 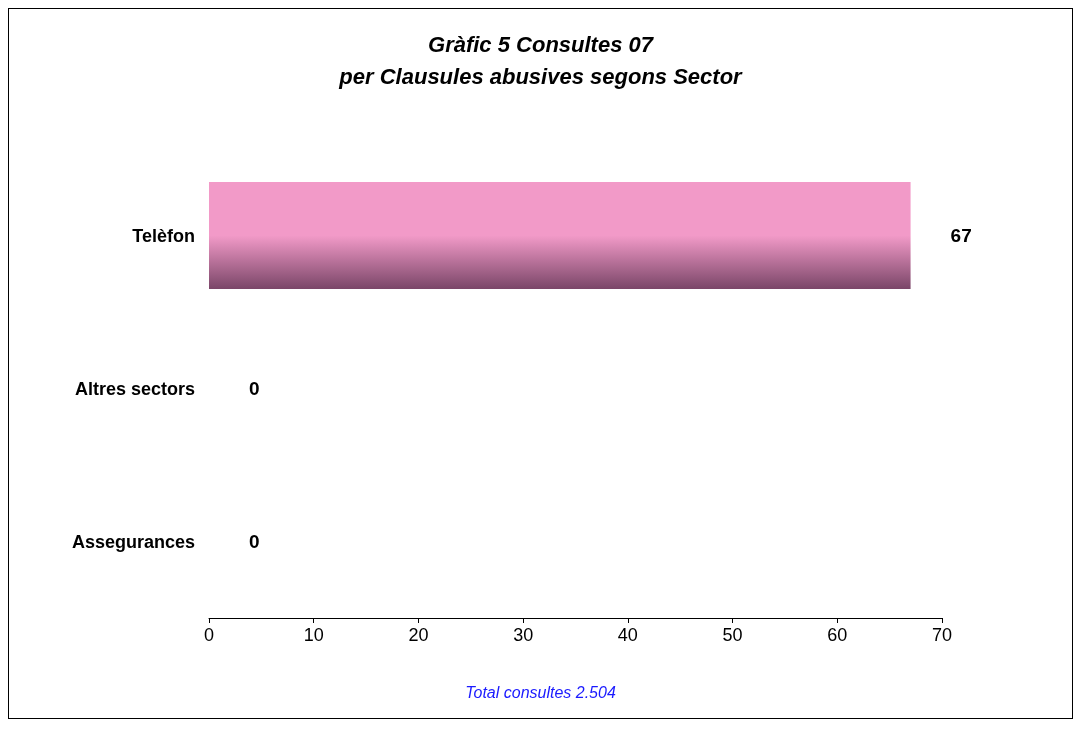 What do you see at coordinates (133, 541) in the screenshot?
I see `y-tick-label: Assegurances` at bounding box center [133, 541].